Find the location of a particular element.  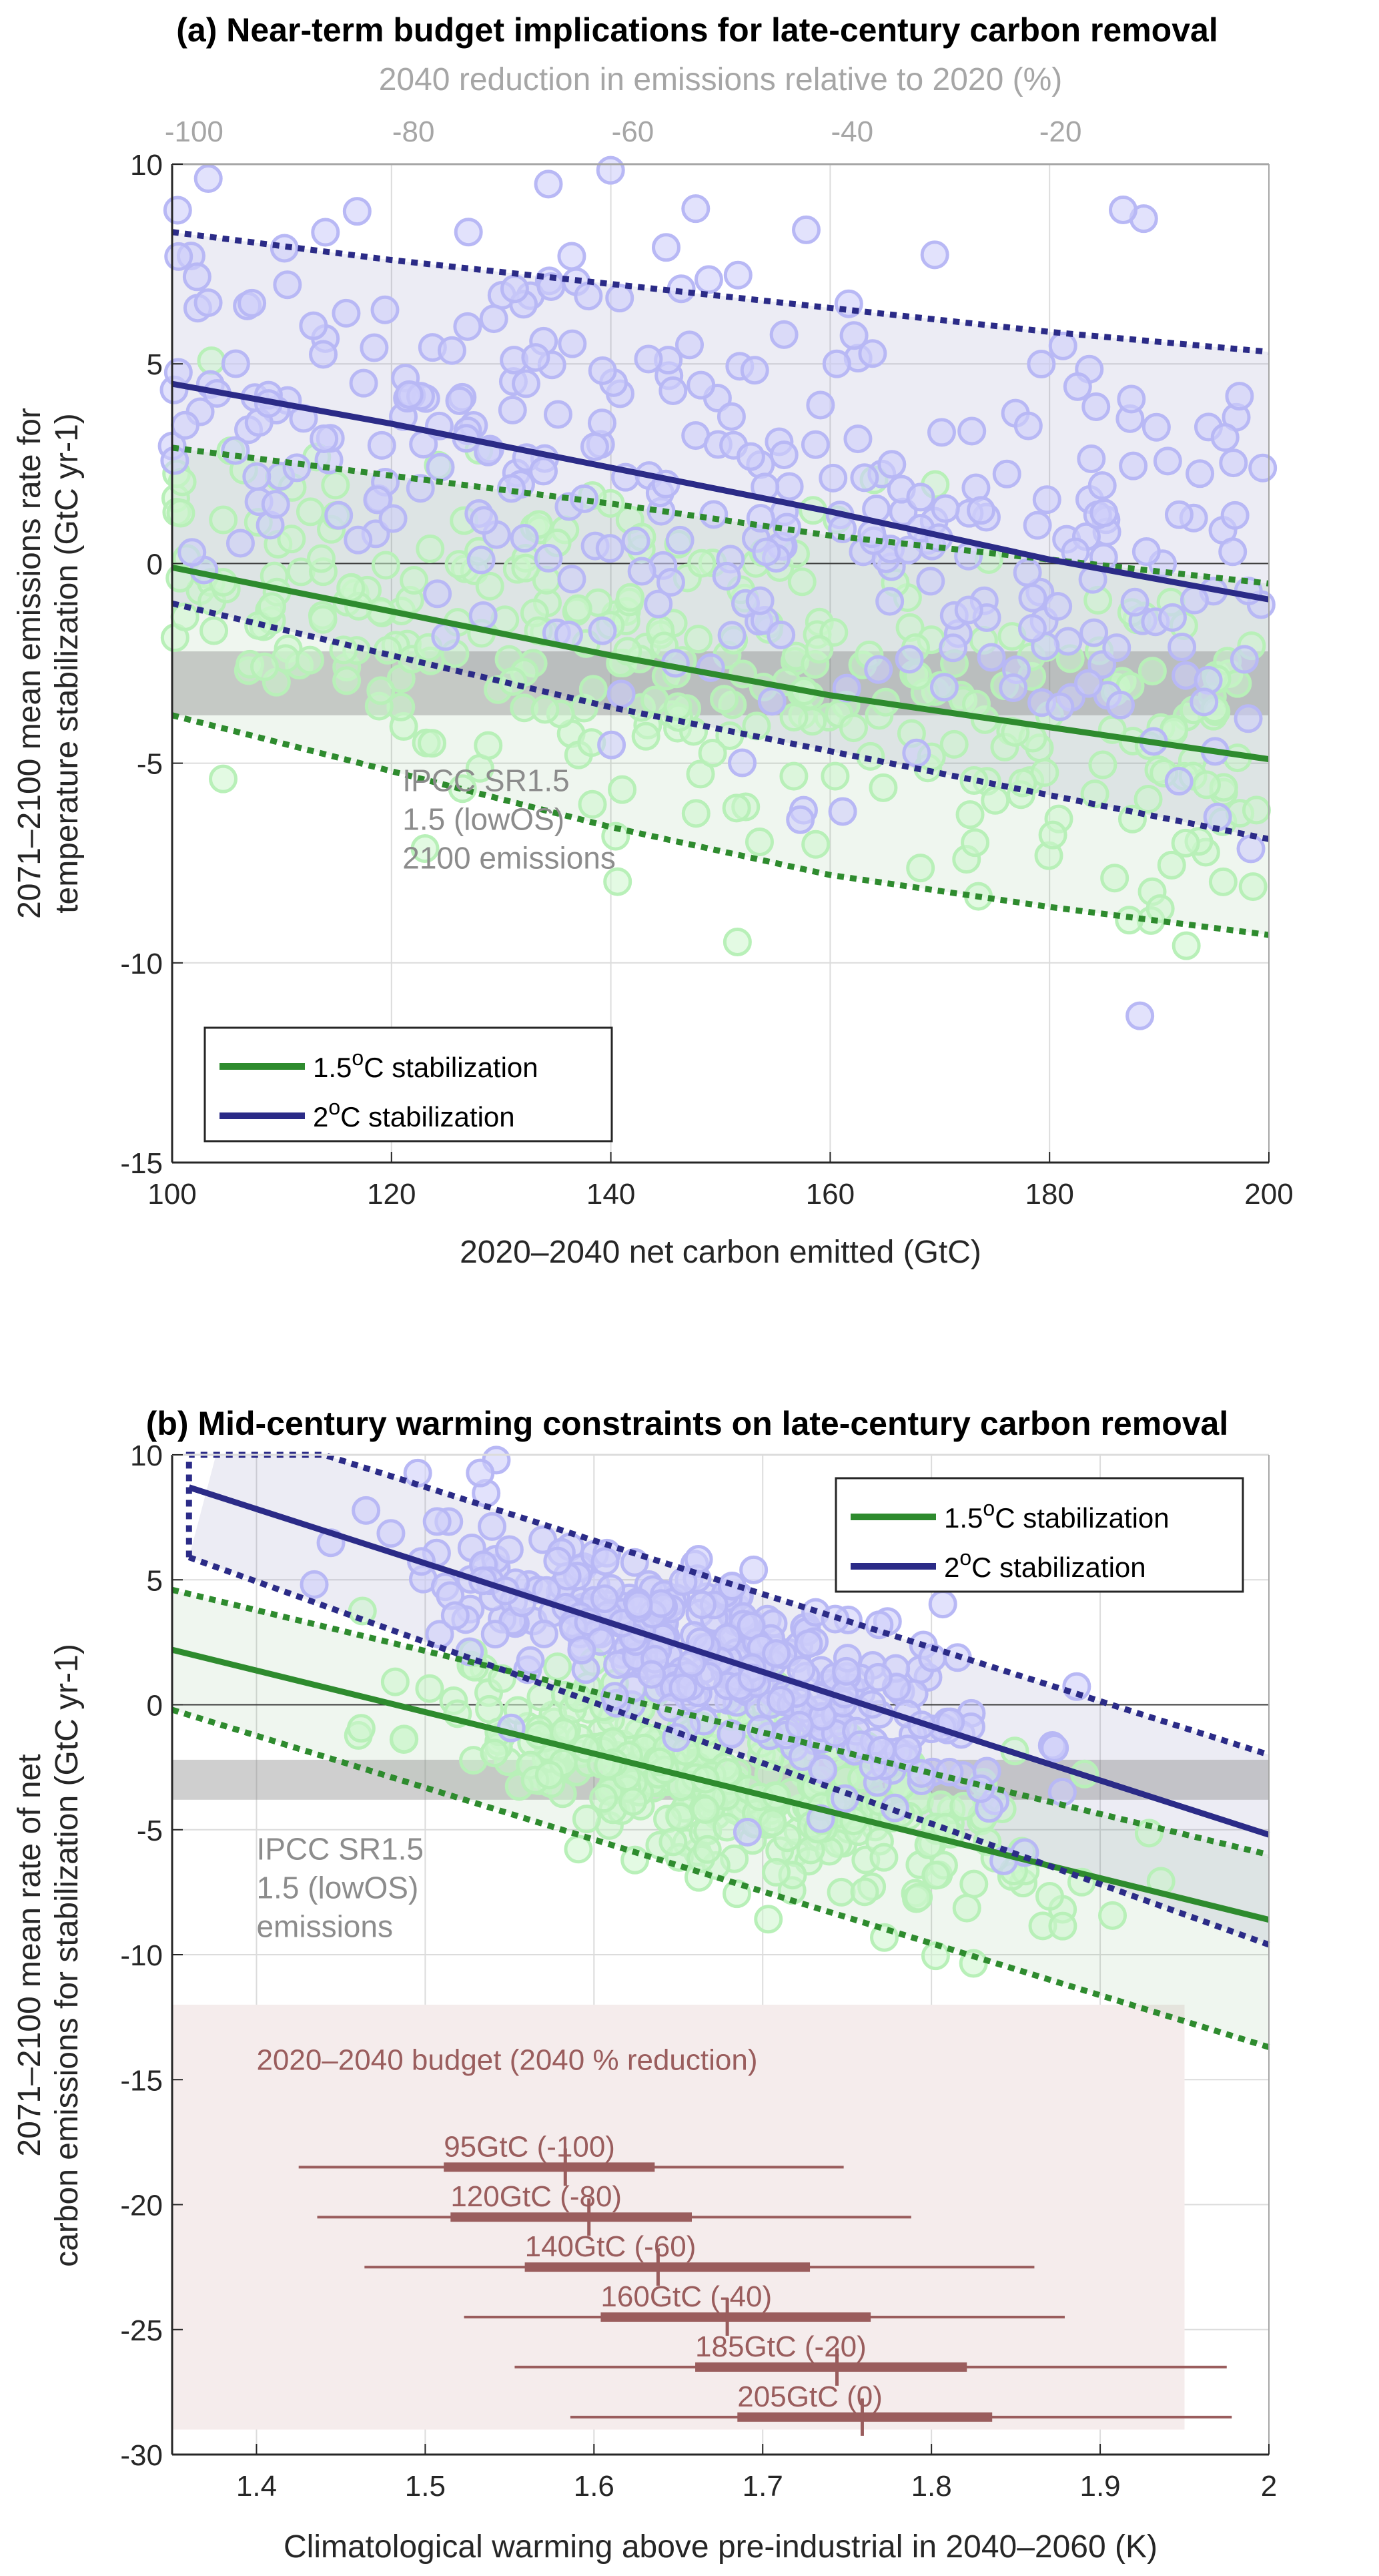

legend-box is located at coordinates (1039, 1535).